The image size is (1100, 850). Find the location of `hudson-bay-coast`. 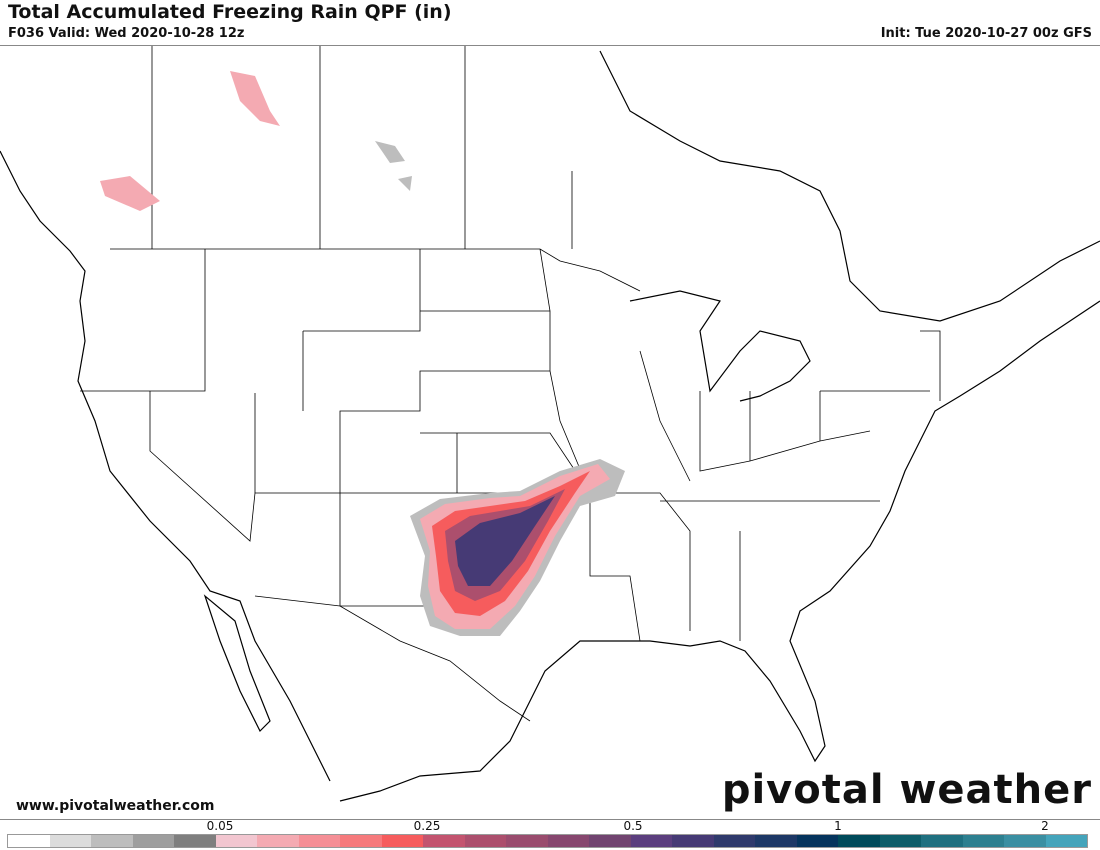

hudson-bay-coast is located at coordinates (849, 186).